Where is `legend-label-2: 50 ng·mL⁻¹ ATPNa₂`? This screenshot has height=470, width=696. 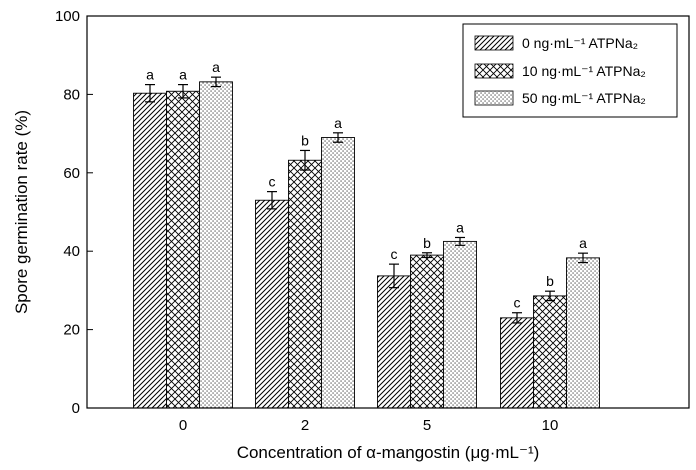
legend-label-2: 50 ng·mL⁻¹ ATPNa₂ is located at coordinates (584, 98).